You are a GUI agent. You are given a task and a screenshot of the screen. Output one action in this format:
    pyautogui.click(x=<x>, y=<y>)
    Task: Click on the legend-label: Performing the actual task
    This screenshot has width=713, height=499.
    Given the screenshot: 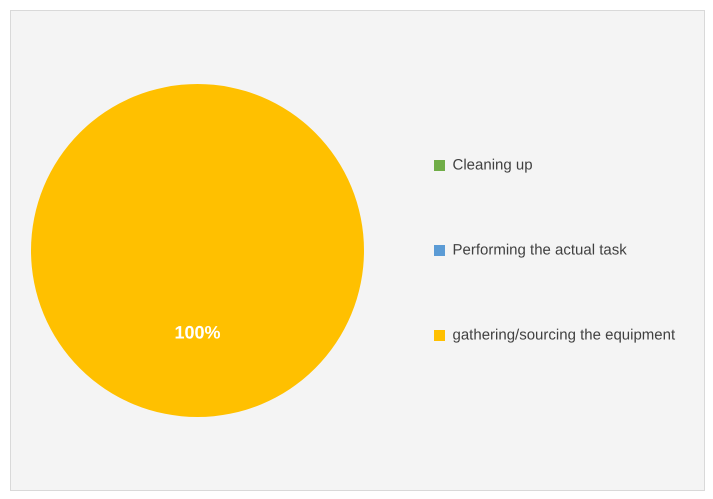 What is the action you would take?
    pyautogui.click(x=540, y=250)
    